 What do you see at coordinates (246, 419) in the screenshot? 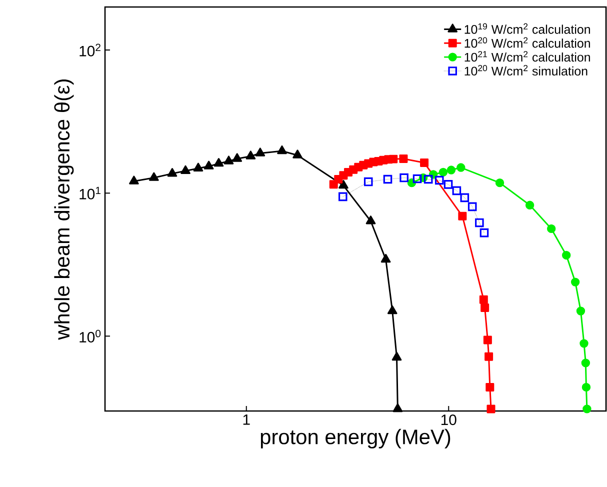
I see `x-tick-label: 1` at bounding box center [246, 419].